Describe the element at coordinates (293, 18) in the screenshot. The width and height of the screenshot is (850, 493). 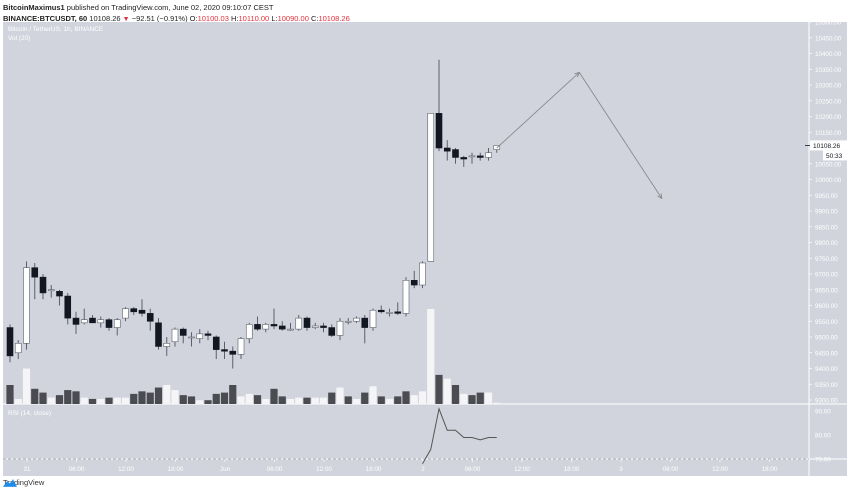
I see `low-value: 10090.00` at that location.